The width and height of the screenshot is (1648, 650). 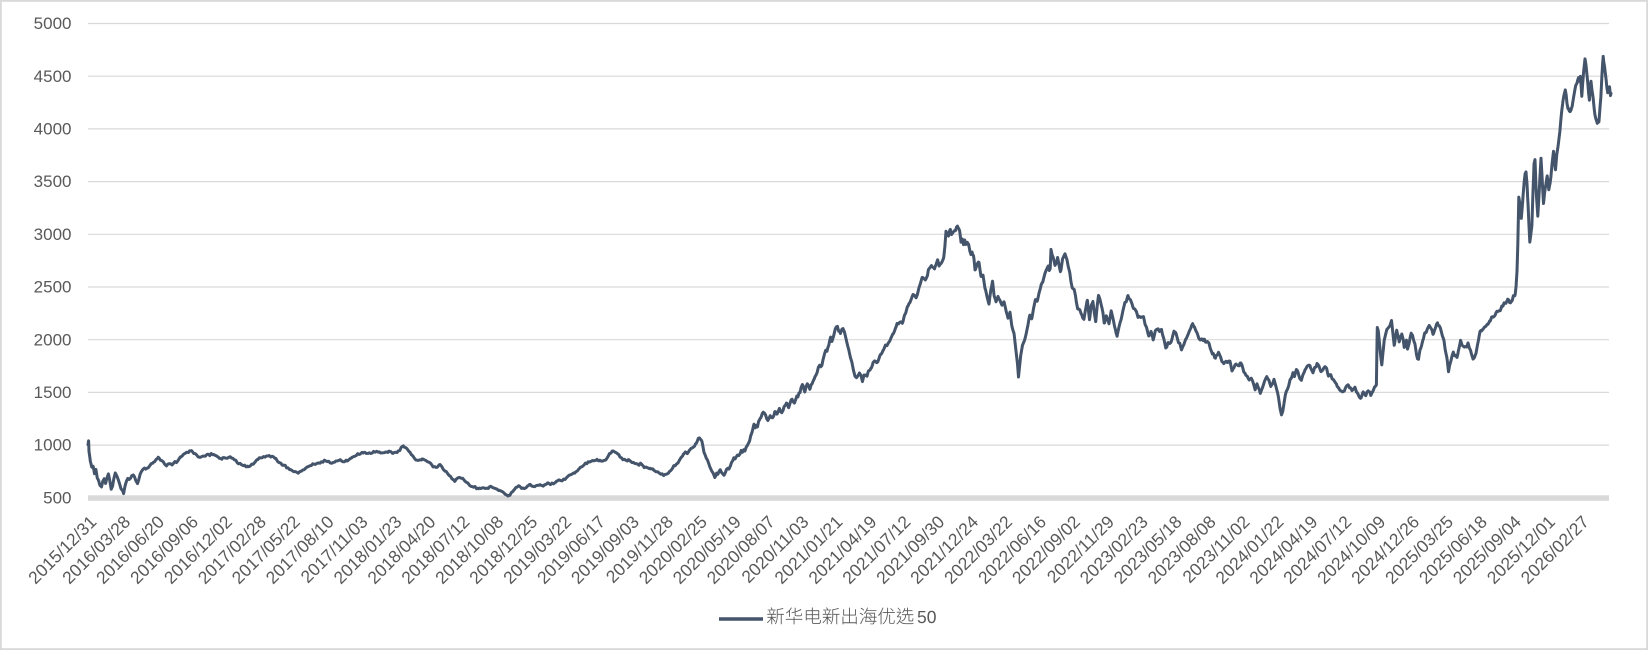 What do you see at coordinates (53, 339) in the screenshot?
I see `svg-text: 2000` at bounding box center [53, 339].